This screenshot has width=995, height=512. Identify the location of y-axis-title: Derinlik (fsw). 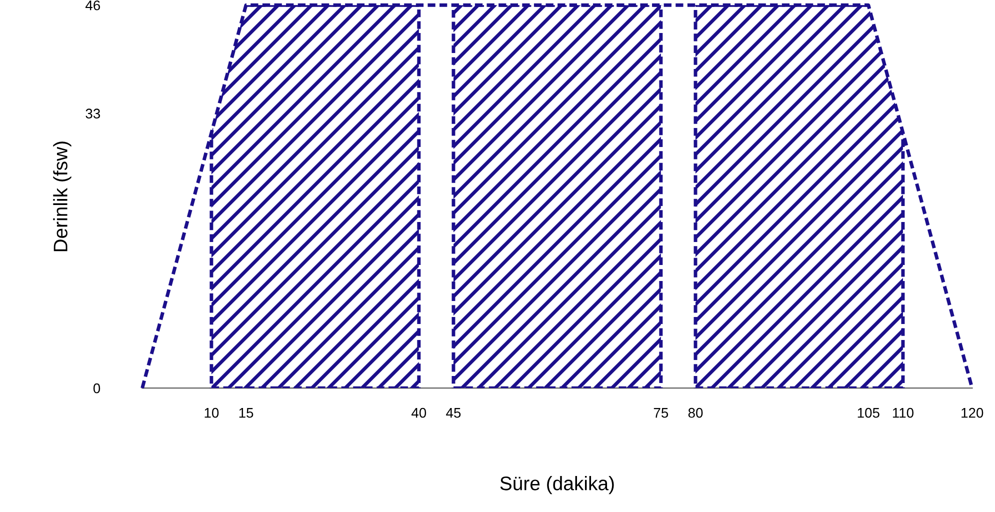
(62, 197).